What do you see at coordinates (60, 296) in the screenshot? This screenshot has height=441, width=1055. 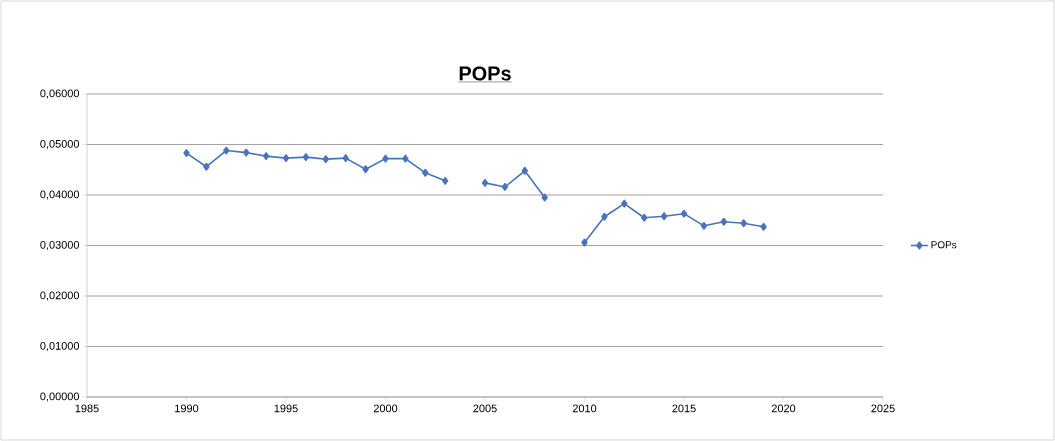 I see `y-tick-label: 0,02000` at bounding box center [60, 296].